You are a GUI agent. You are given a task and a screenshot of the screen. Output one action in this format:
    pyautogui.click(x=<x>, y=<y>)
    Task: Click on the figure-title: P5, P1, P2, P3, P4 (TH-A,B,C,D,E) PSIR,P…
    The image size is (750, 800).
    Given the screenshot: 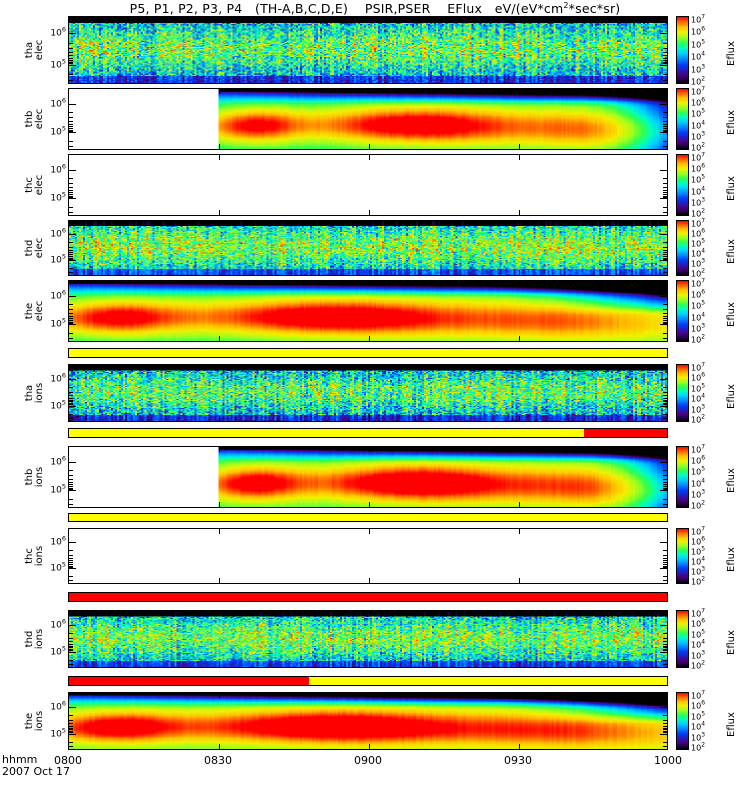 What is the action you would take?
    pyautogui.click(x=375, y=8)
    